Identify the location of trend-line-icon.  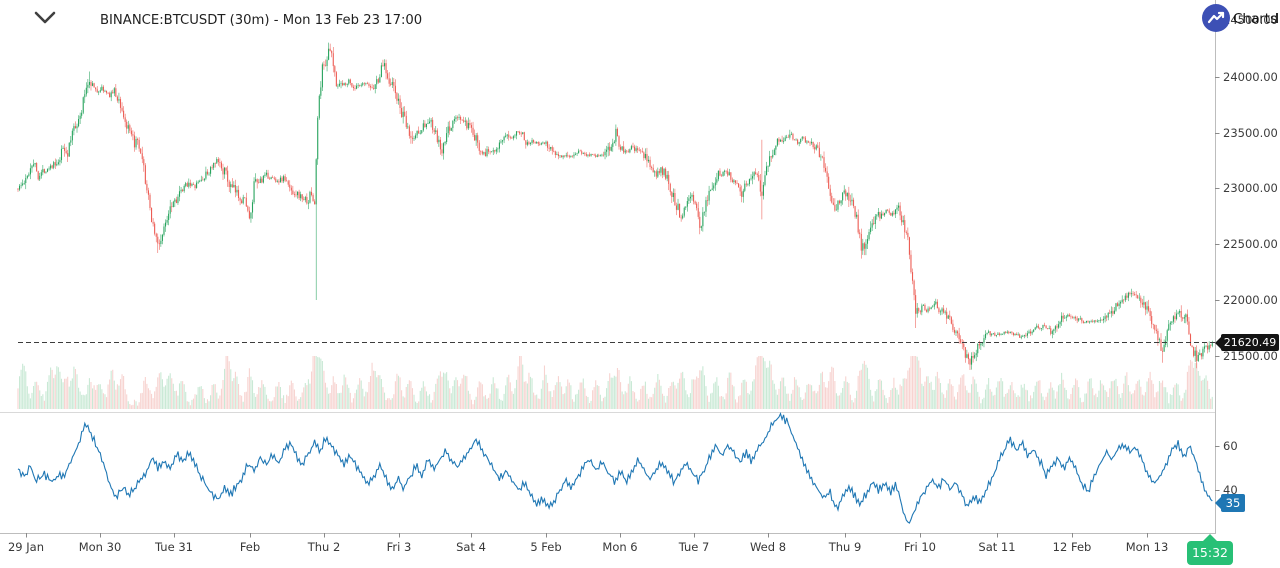
(1216, 18).